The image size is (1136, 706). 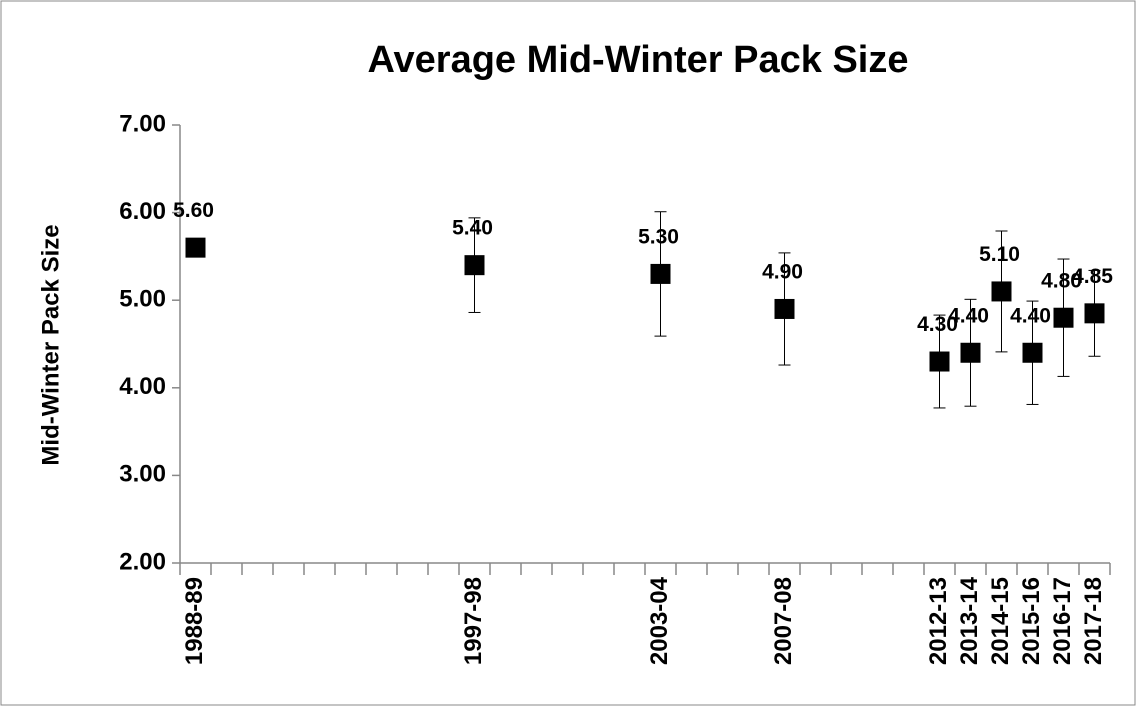 What do you see at coordinates (1062, 621) in the screenshot?
I see `x-tick-label: 2016-17` at bounding box center [1062, 621].